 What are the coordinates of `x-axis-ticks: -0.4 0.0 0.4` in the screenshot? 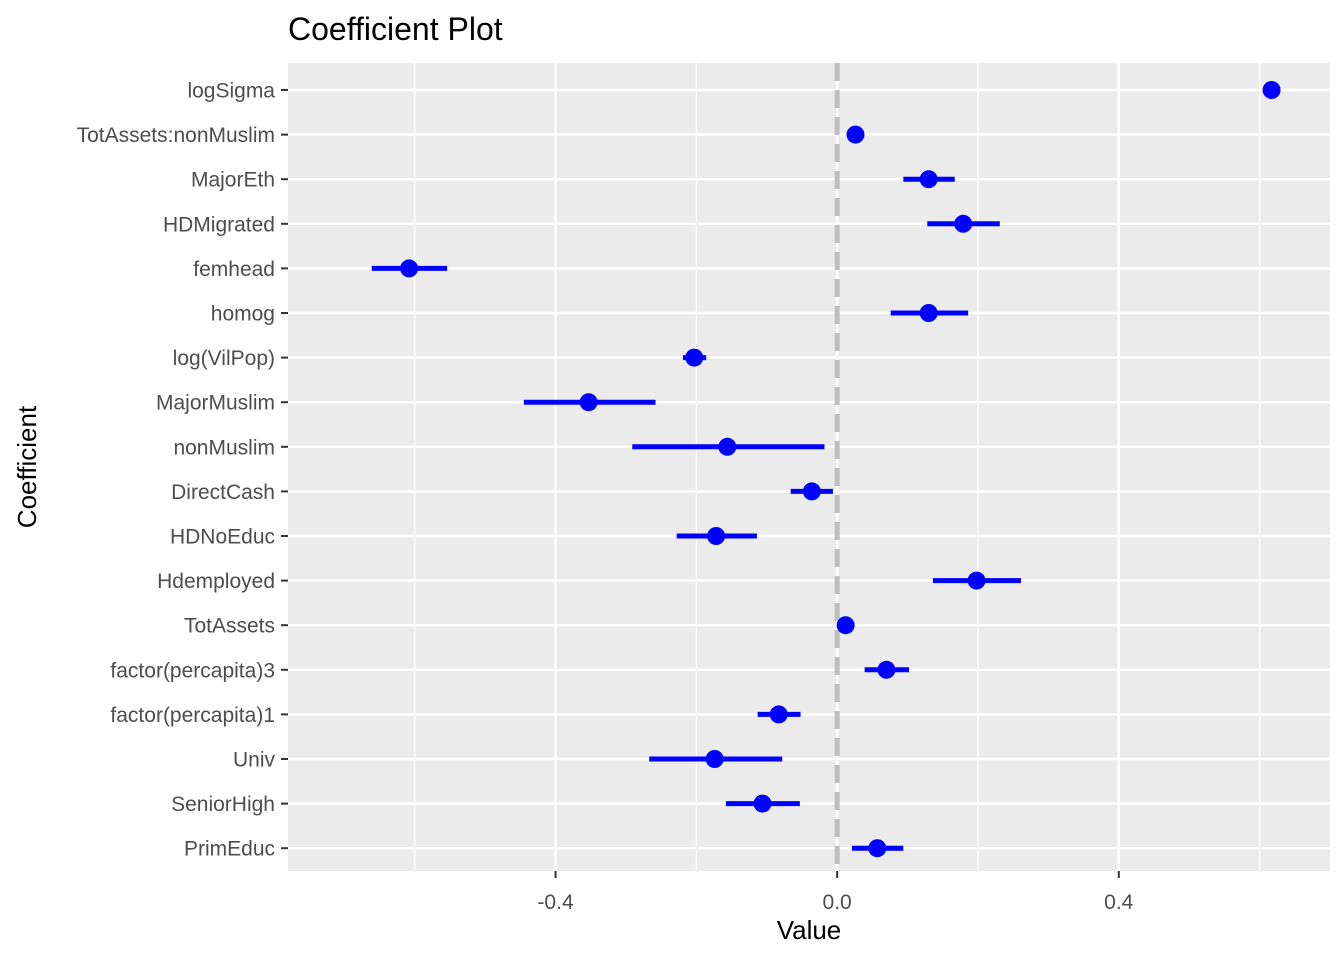 It's located at (835, 892).